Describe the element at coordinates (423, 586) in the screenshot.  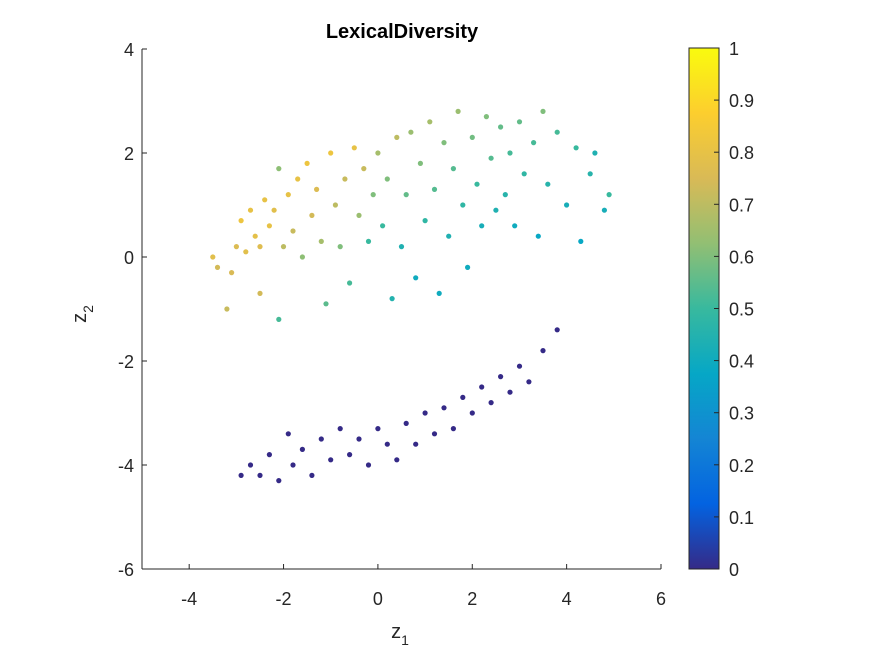
I see `x-ticks: -4 -2 0 2 4 6` at that location.